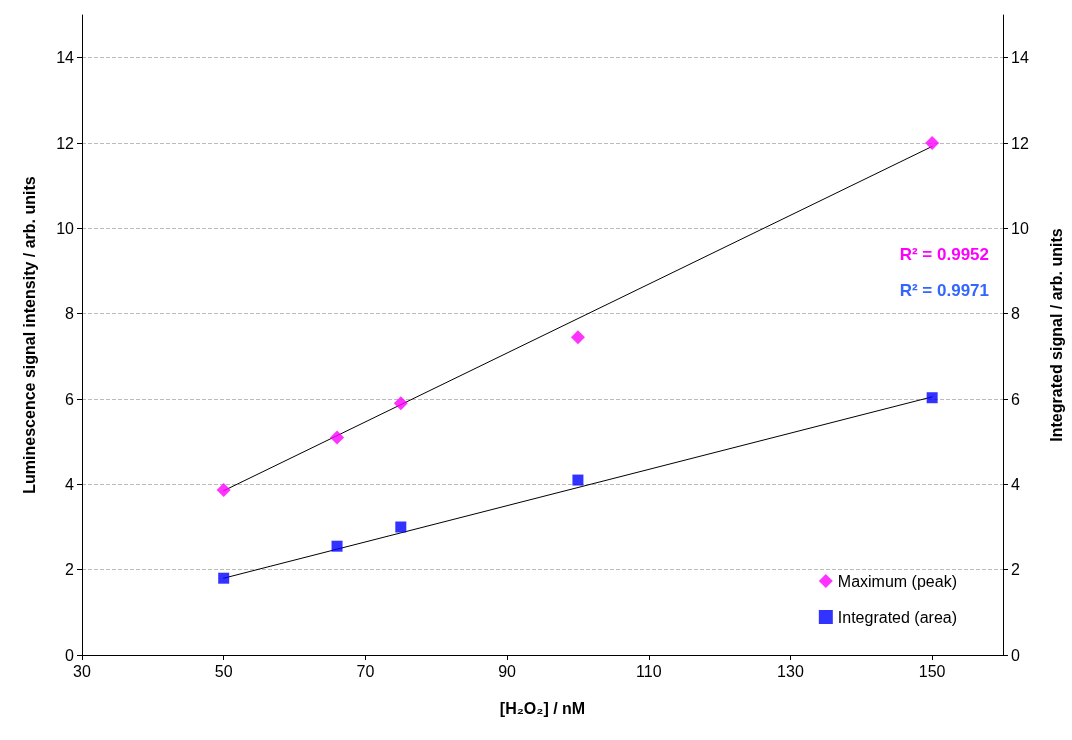  I want to click on y2-tick-label: 8, so click(1015, 314).